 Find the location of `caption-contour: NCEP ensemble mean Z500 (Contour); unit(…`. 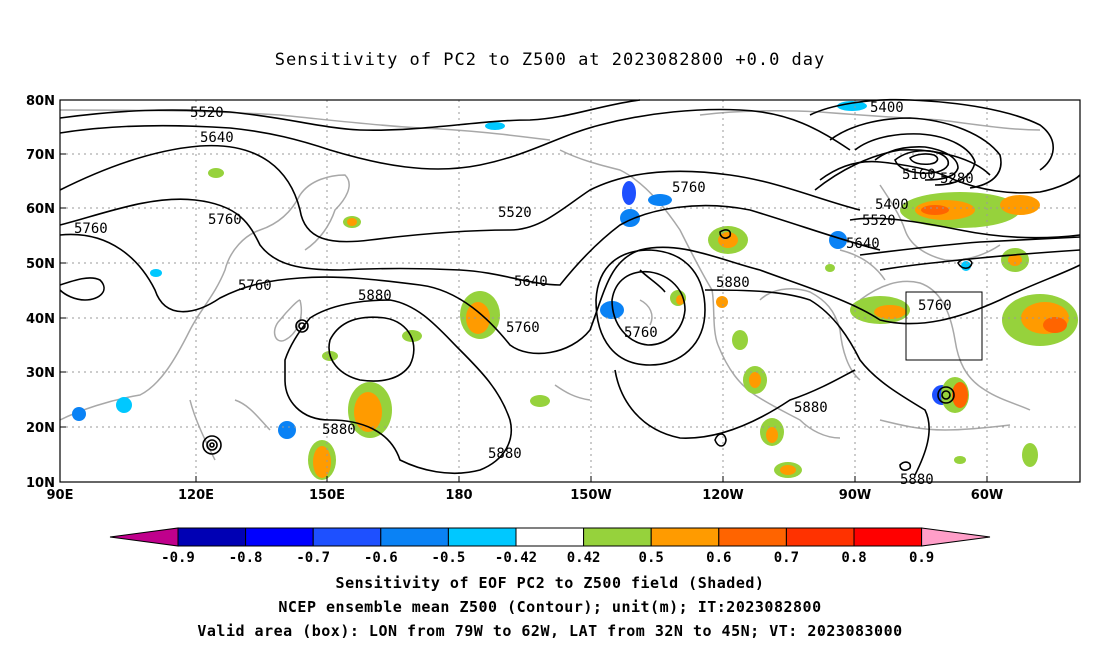

caption-contour: NCEP ensemble mean Z500 (Contour); unit(… is located at coordinates (550, 607).